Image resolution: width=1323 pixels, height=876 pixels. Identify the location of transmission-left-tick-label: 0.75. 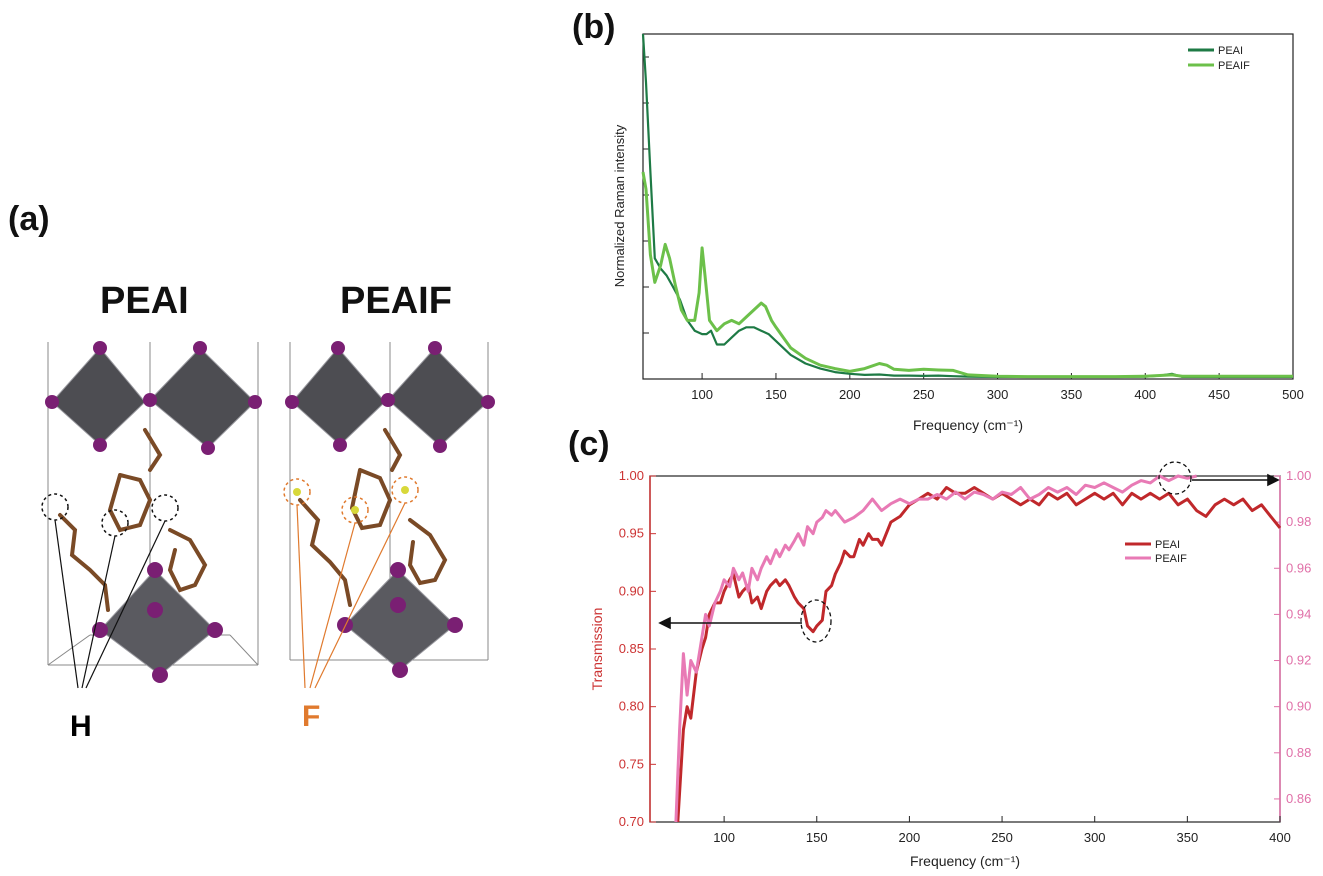
(631, 763).